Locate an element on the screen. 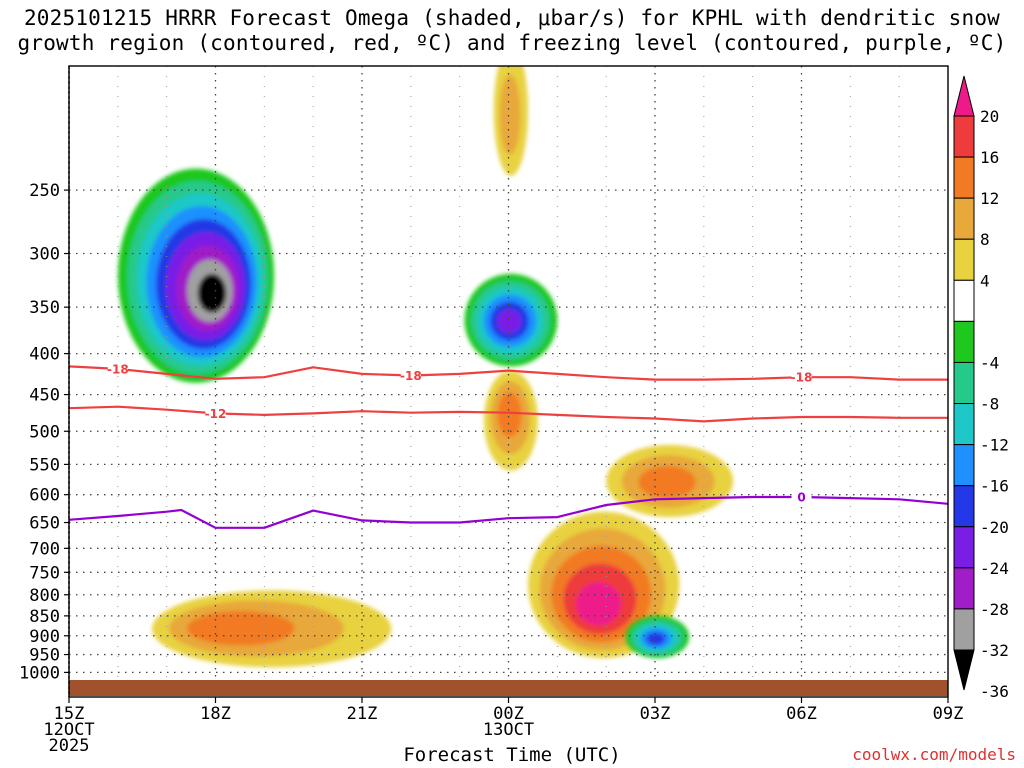 The image size is (1024, 768). x-tick-label-03Z: 03Z is located at coordinates (655, 714).